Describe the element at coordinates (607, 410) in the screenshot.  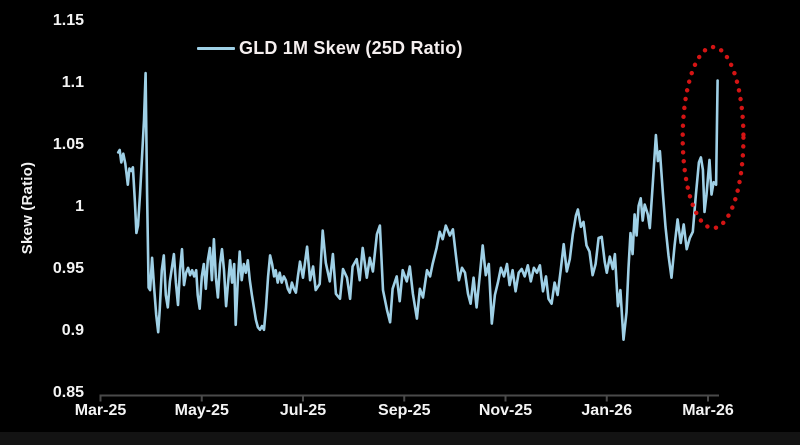
I see `x-axis-tick-label: Jan-26` at that location.